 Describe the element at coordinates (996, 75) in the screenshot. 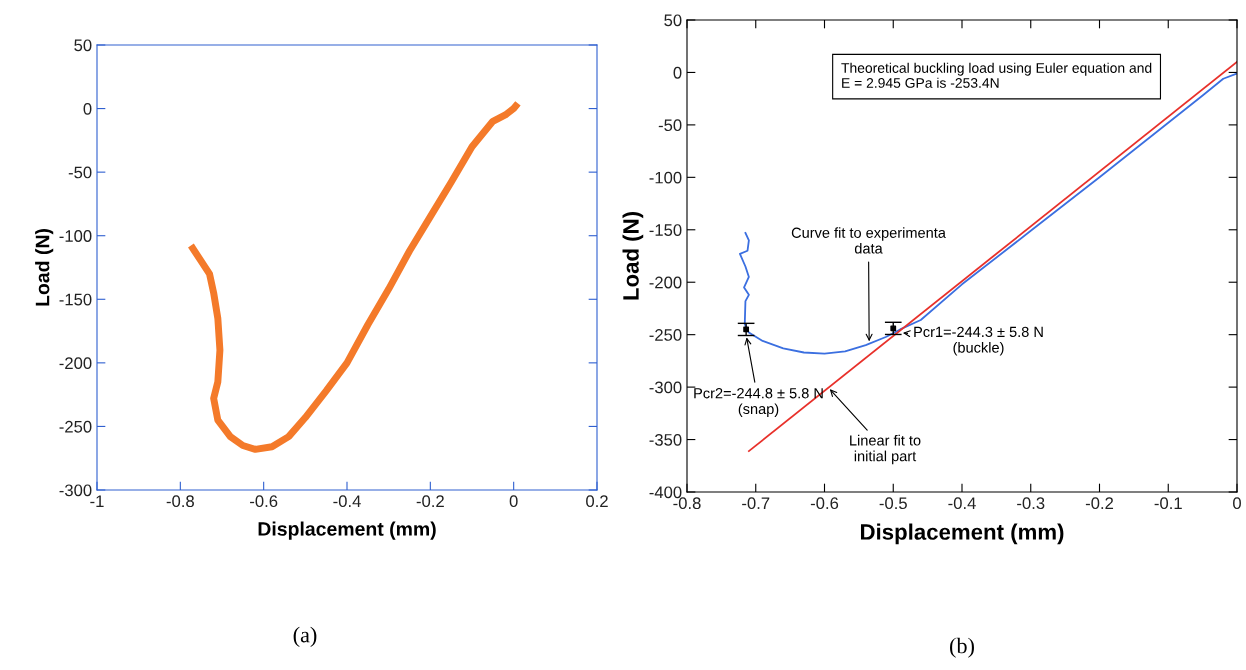

I see `annotation: Theoretical buckling load using Euler equation and E = 2.945 GPa is -253.4N` at that location.